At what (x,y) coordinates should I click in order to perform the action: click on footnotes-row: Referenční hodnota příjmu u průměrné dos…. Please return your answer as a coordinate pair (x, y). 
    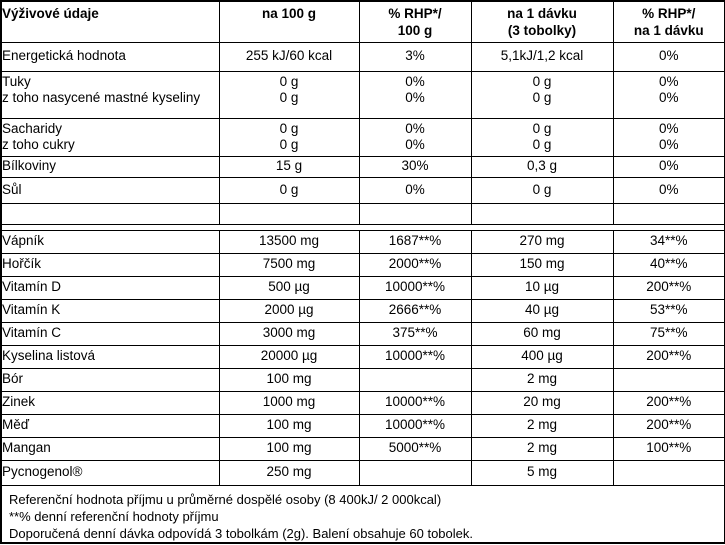
    Looking at the image, I should click on (362, 514).